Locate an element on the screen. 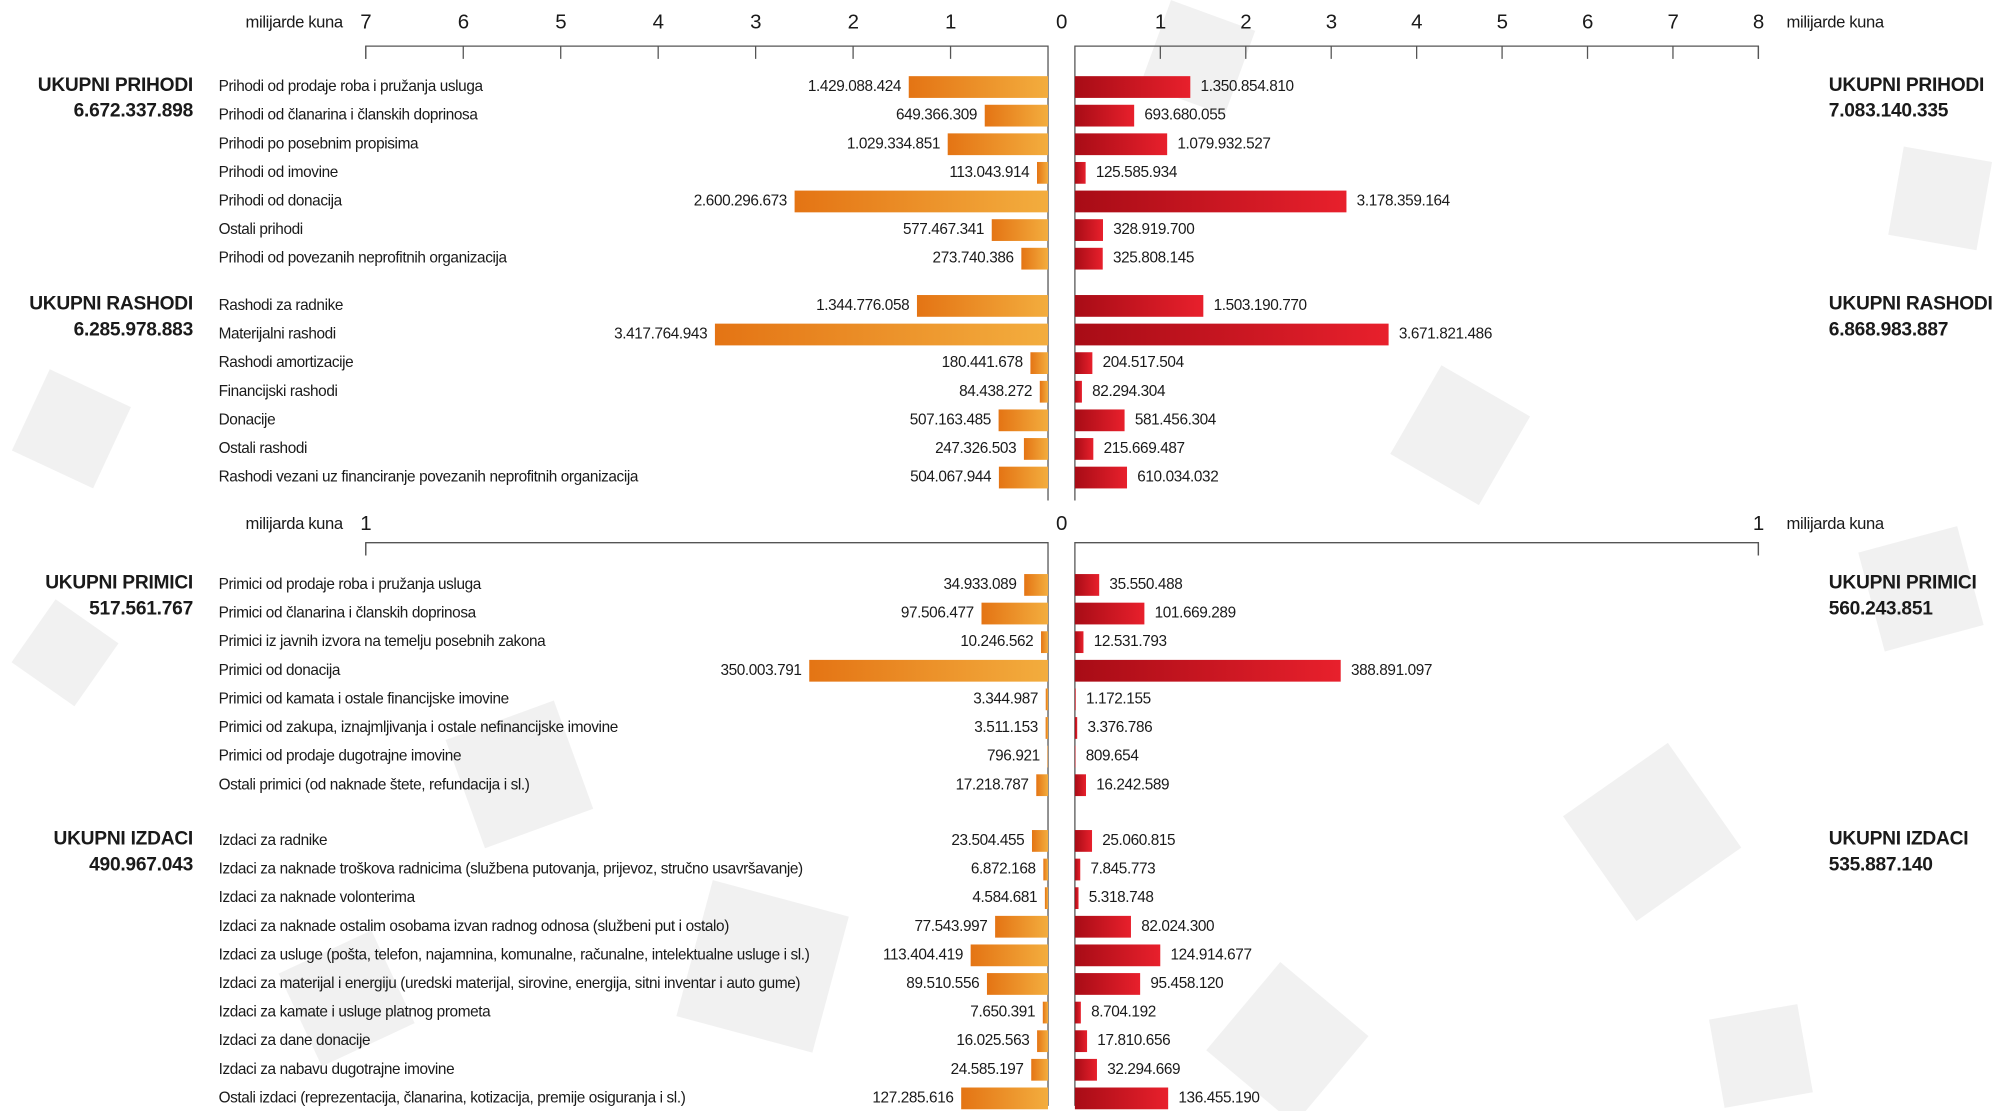 Image resolution: width=2009 pixels, height=1111 pixels. x-tick-label: 3 is located at coordinates (1331, 21).